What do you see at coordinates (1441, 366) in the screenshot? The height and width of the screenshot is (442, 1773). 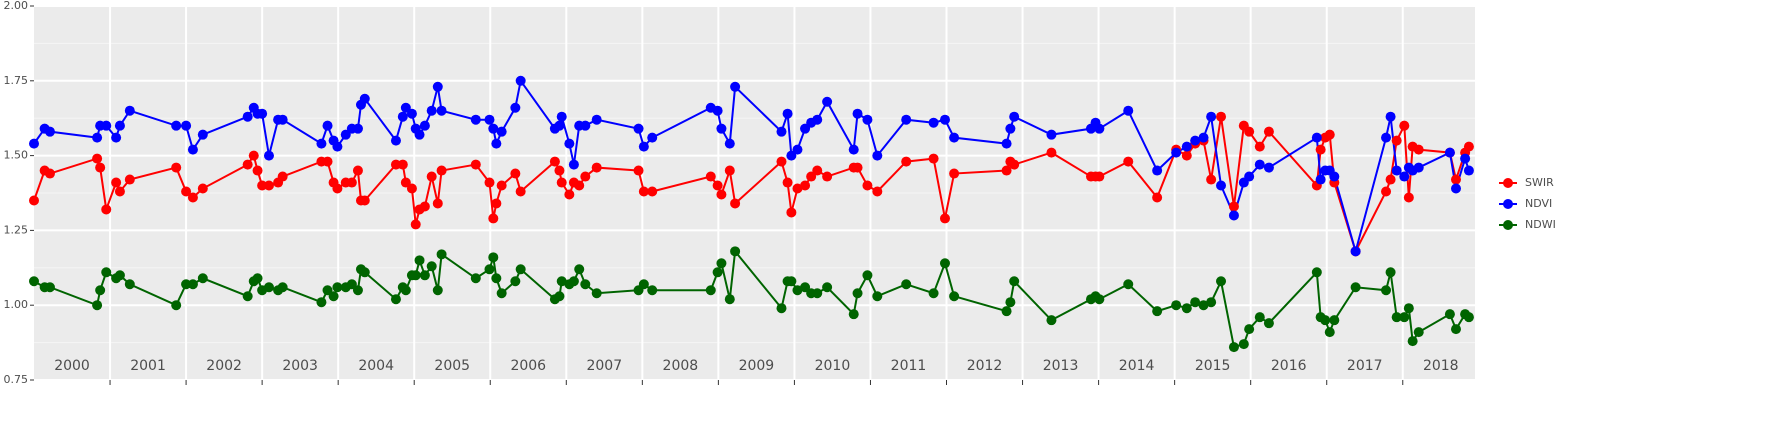 I see `year-label: 2018` at bounding box center [1441, 366].